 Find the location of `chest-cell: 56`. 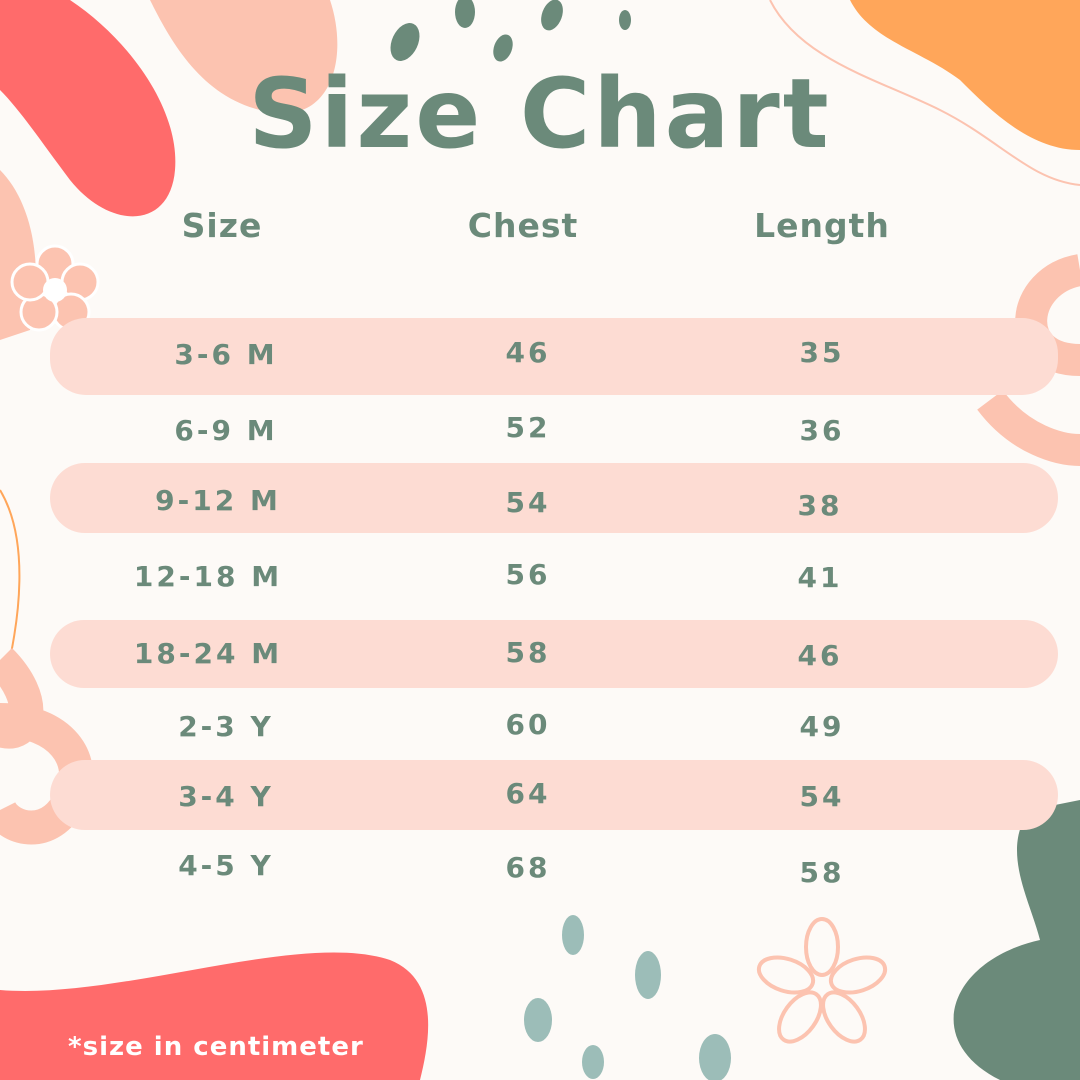

chest-cell: 56 is located at coordinates (528, 574).